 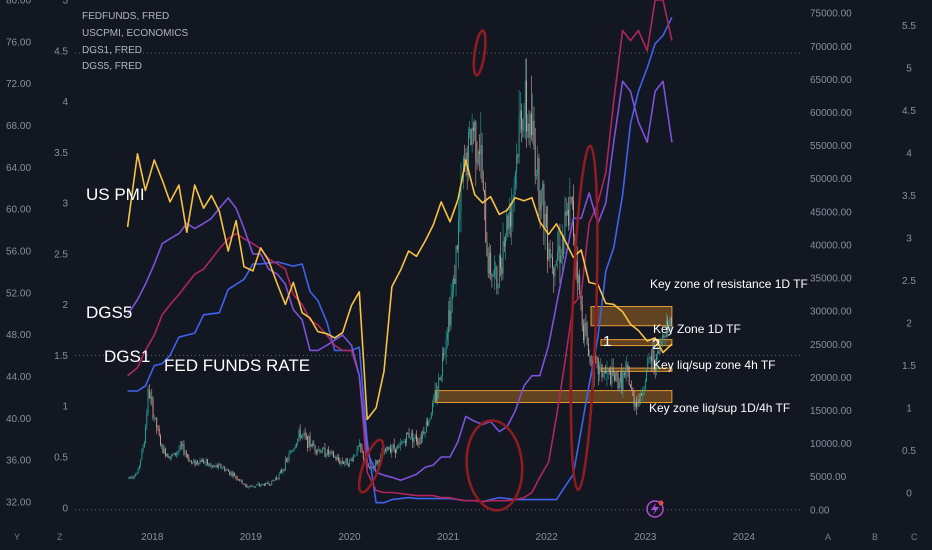 What do you see at coordinates (909, 281) in the screenshot?
I see `rate-tick-label-right: 2.5` at bounding box center [909, 281].